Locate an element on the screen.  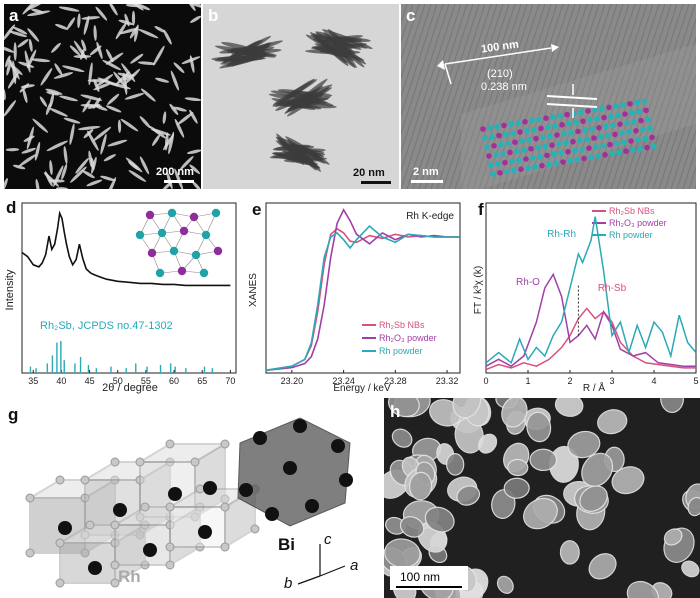
x-tick-label: 35 is located at coordinates (33, 381).